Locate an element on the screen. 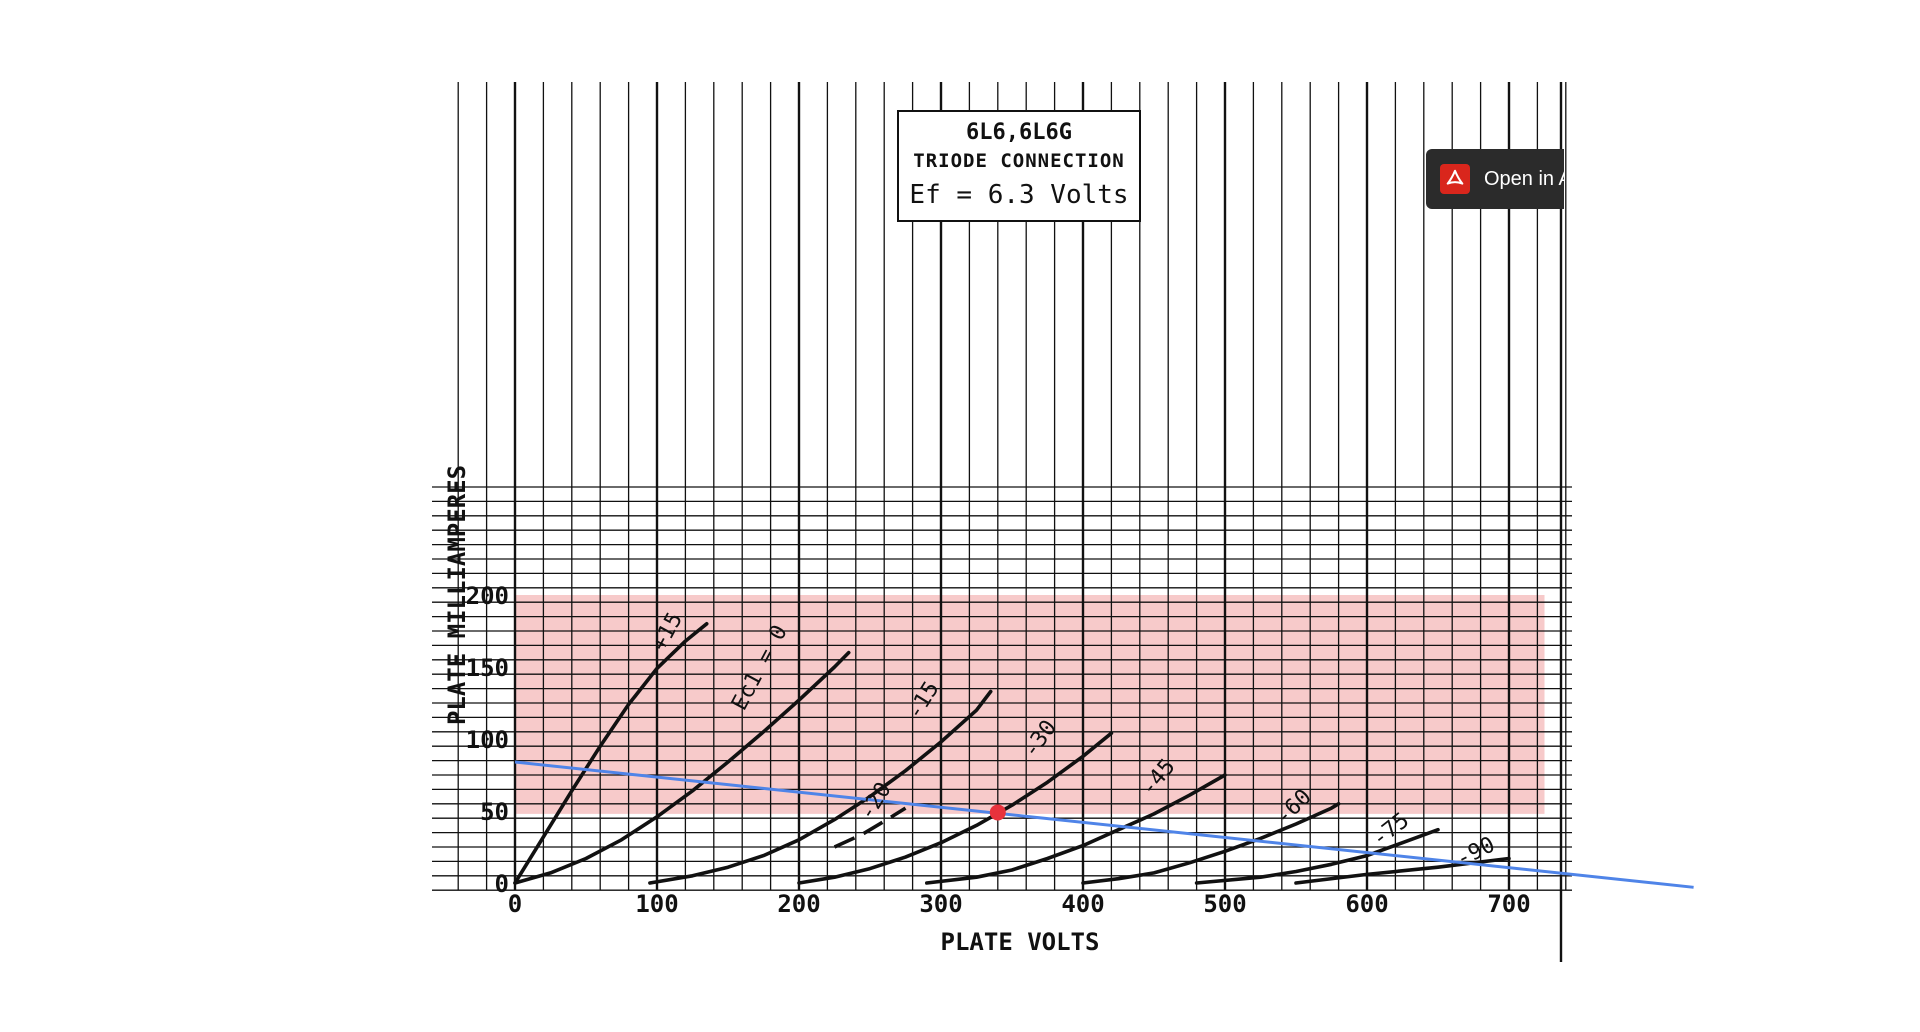 This screenshot has height=1032, width=1920. x-tick-label: 100 is located at coordinates (656, 904).